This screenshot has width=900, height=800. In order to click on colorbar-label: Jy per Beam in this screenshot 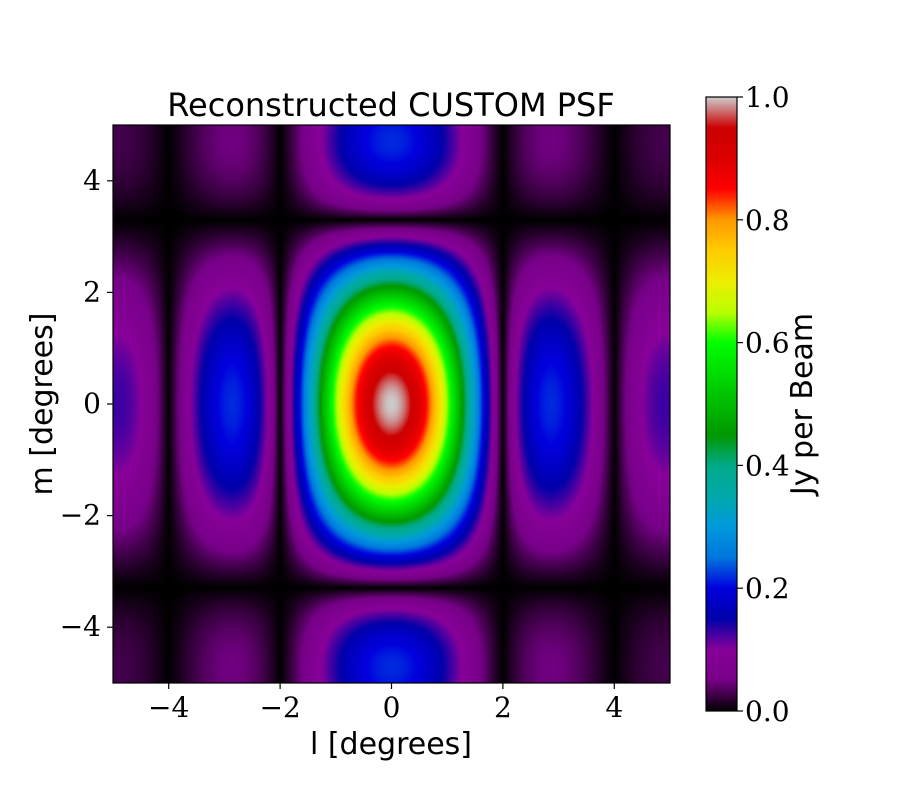, I will do `click(802, 405)`.